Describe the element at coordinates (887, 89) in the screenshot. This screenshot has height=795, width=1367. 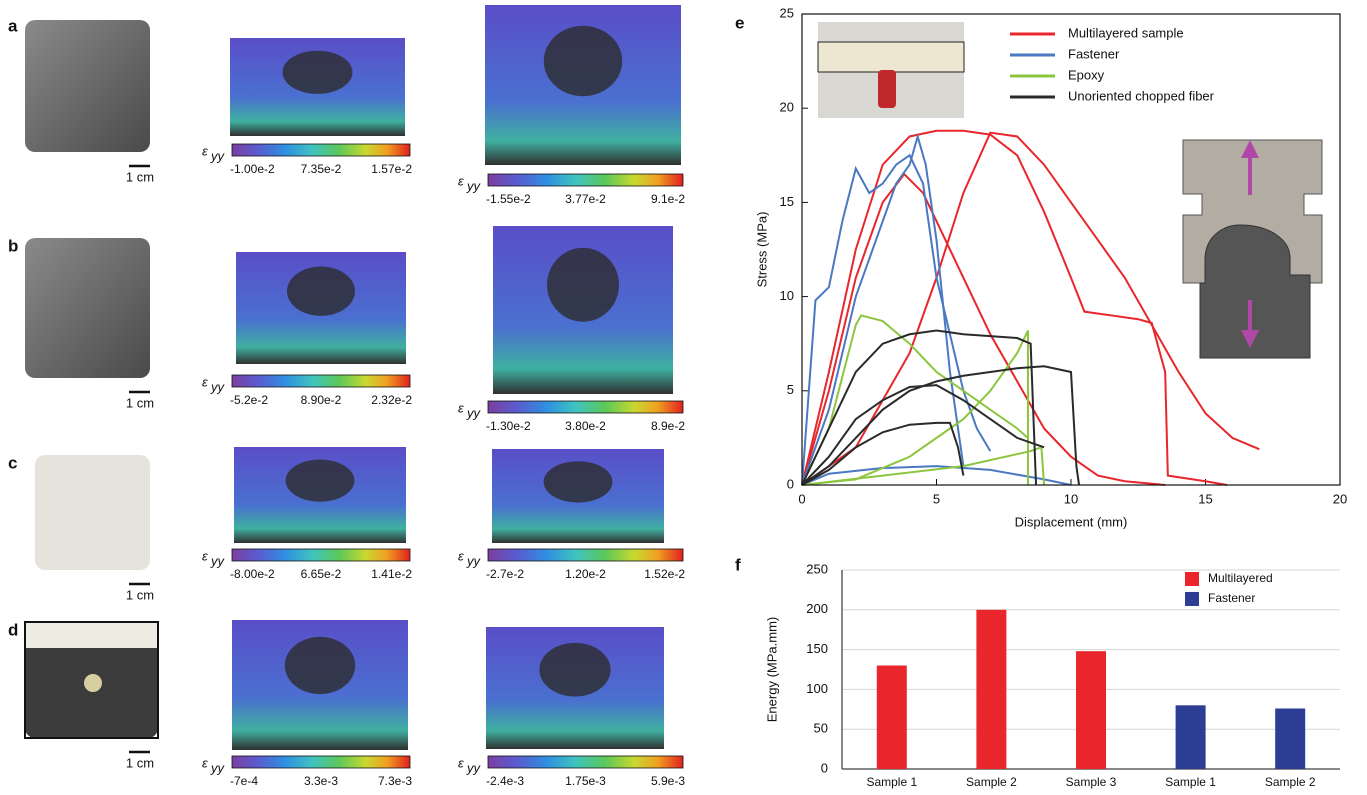
I see `inset-fastener` at that location.